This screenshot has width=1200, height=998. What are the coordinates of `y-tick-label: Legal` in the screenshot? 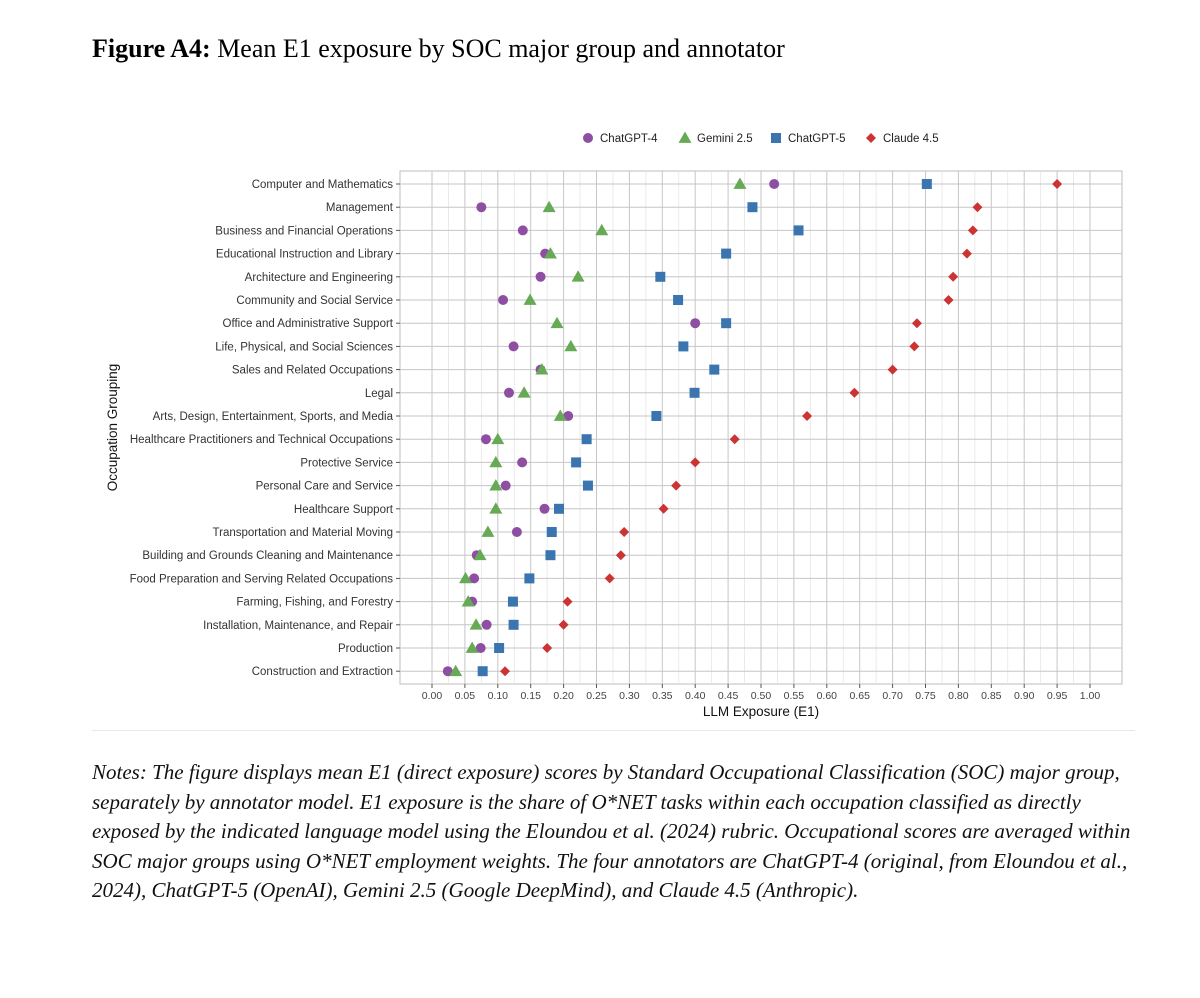 It's located at (379, 394).